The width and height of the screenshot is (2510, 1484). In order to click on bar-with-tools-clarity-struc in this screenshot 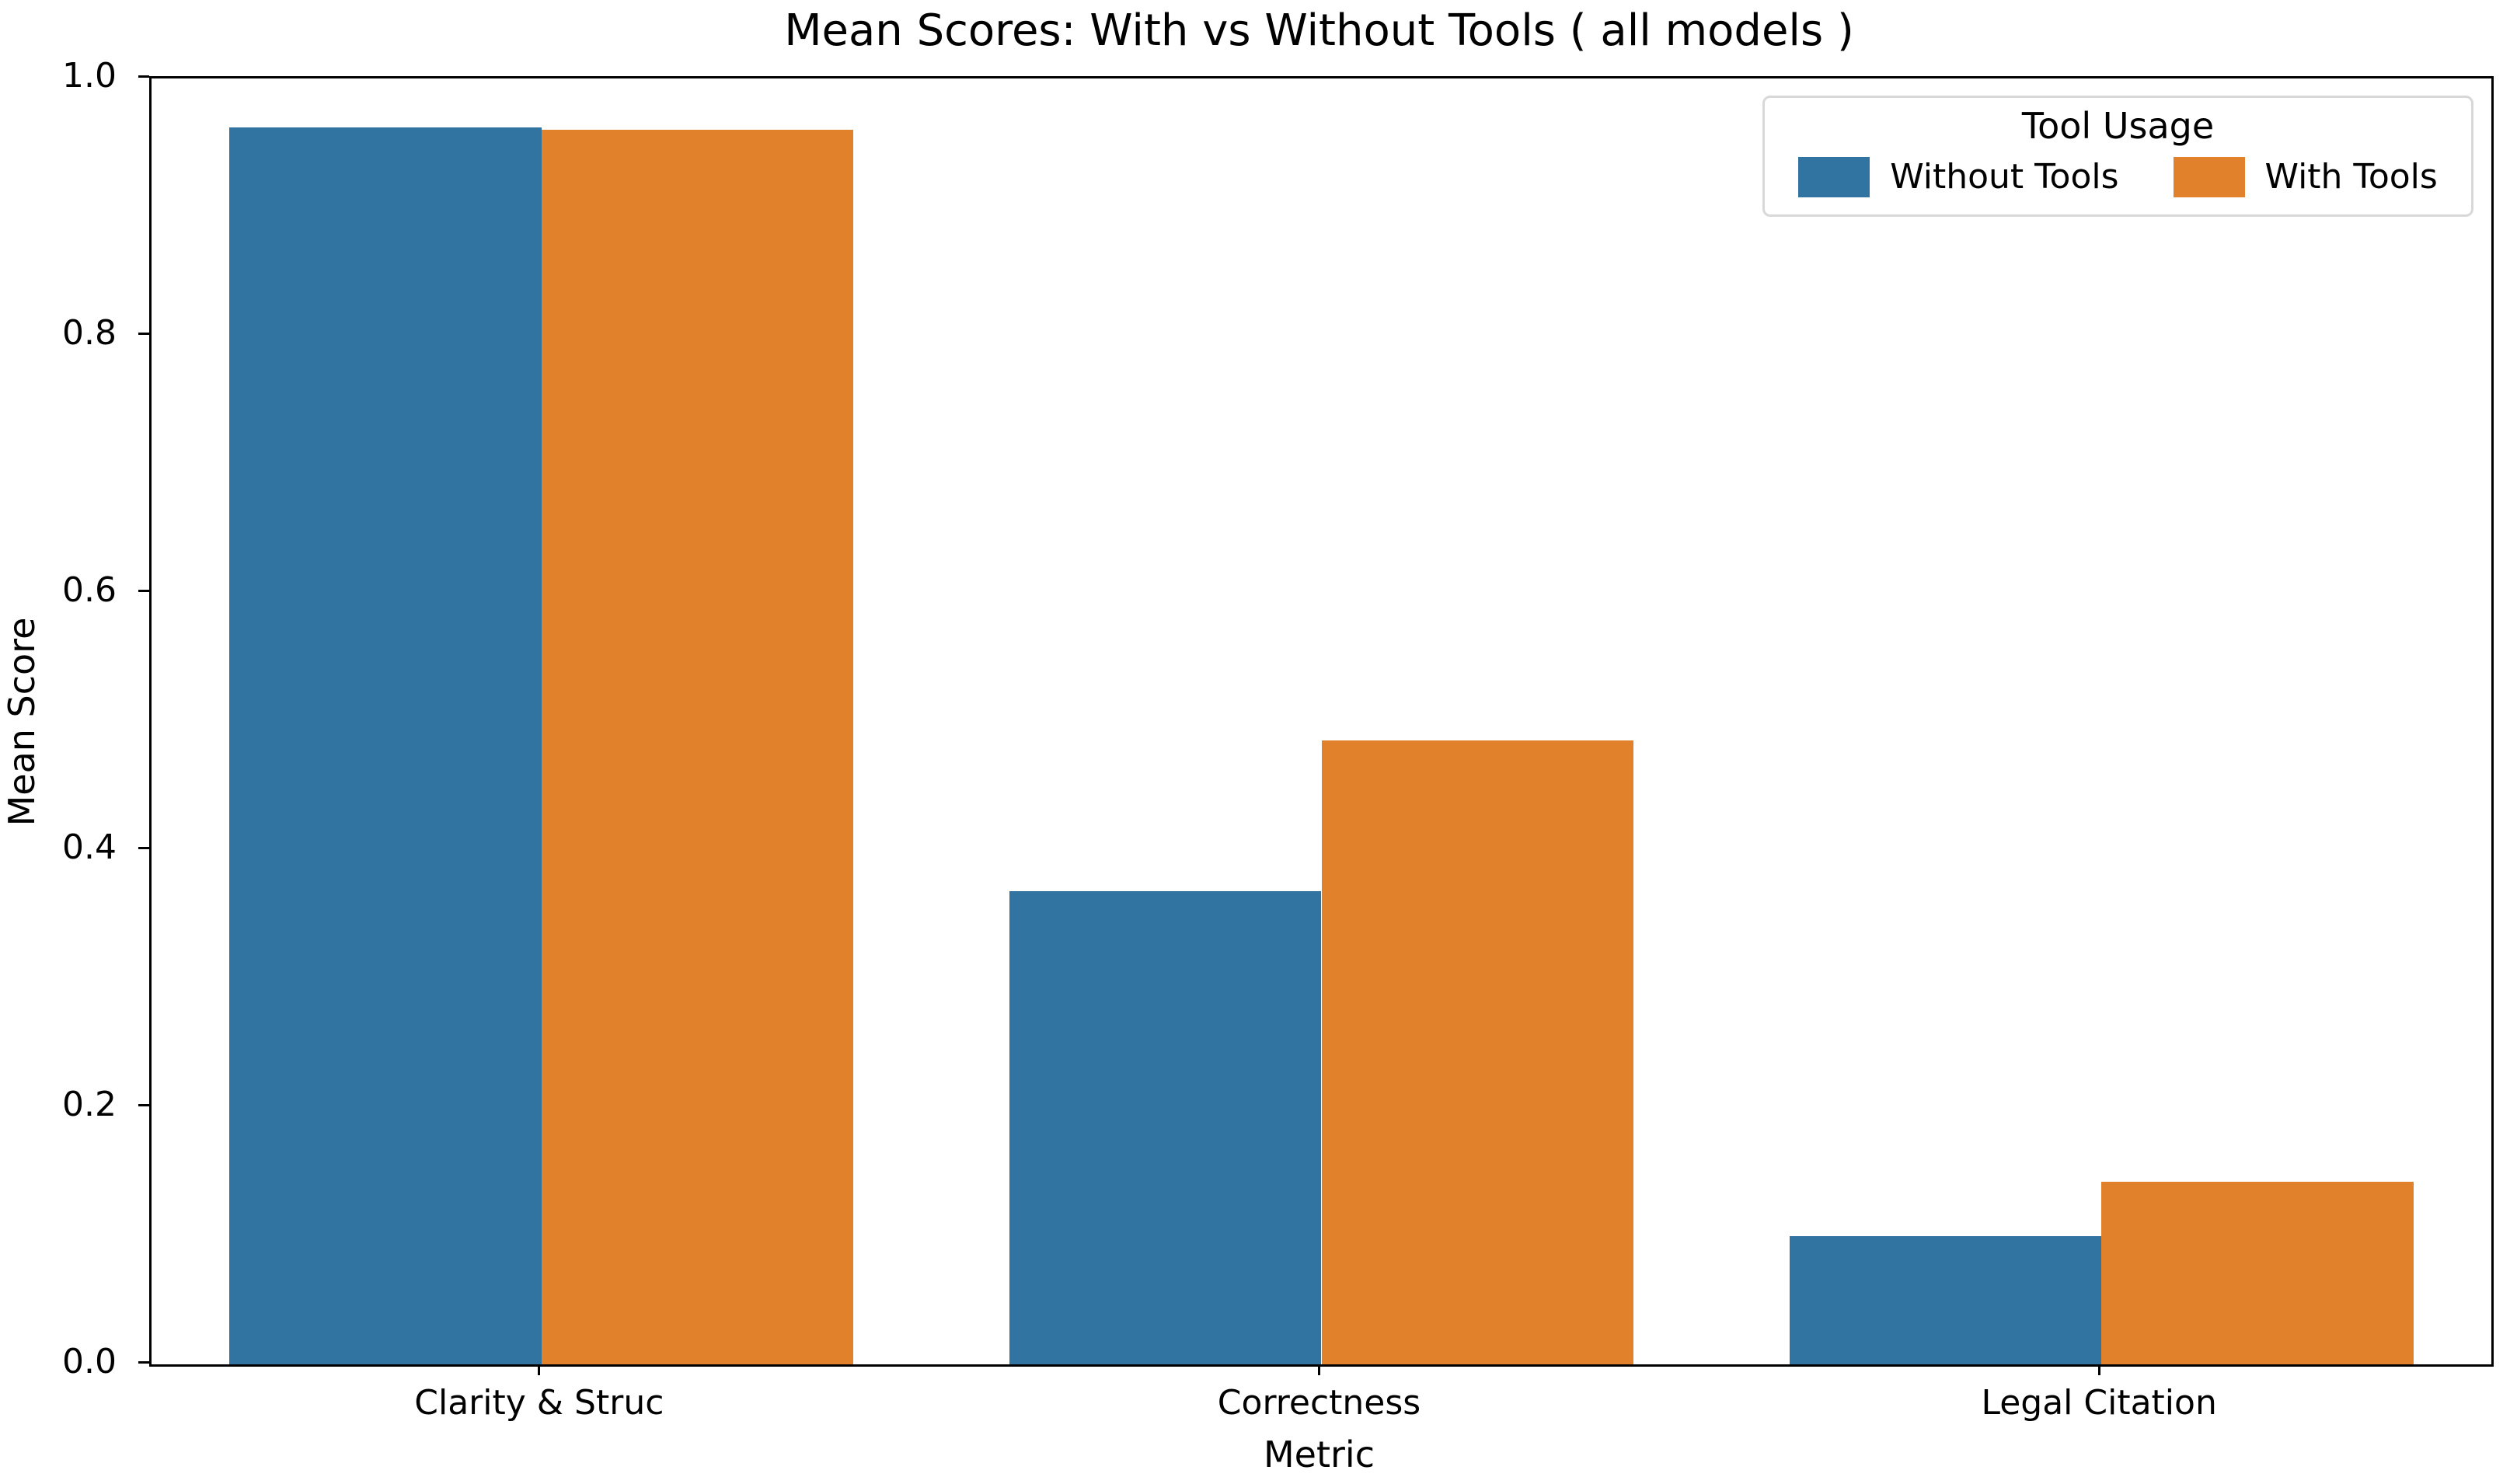, I will do `click(697, 747)`.